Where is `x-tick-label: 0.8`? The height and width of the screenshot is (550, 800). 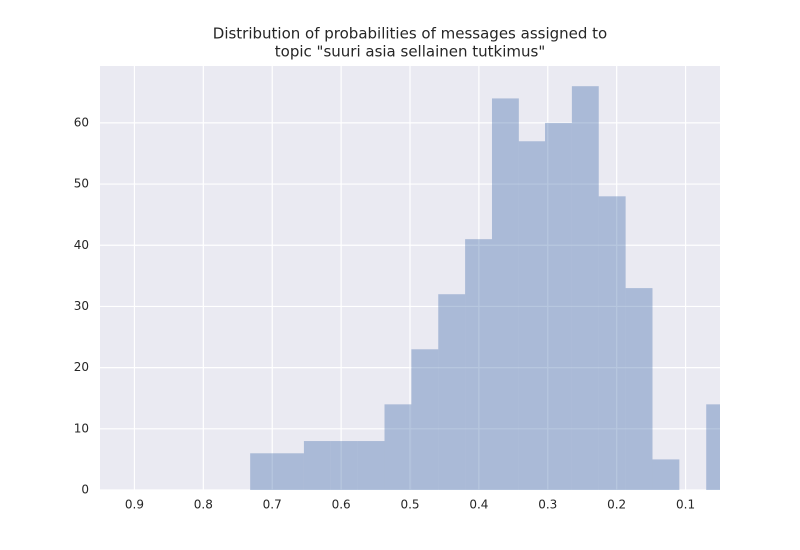 x-tick-label: 0.8 is located at coordinates (203, 505).